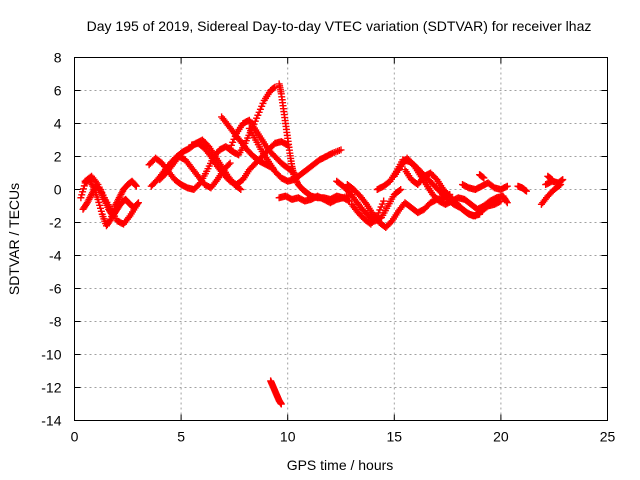 The image size is (640, 480). What do you see at coordinates (58, 124) in the screenshot?
I see `y-tick-label: 4` at bounding box center [58, 124].